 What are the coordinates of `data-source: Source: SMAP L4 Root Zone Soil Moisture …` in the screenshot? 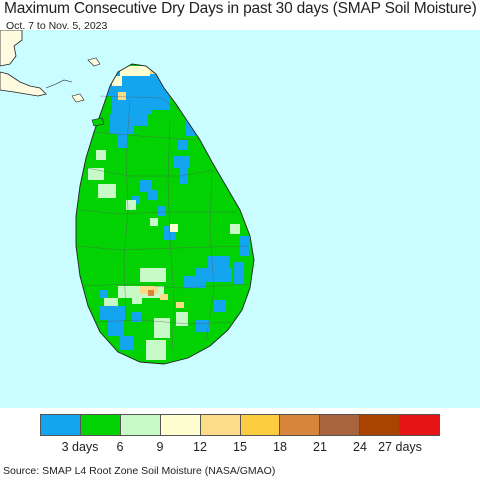 It's located at (139, 471).